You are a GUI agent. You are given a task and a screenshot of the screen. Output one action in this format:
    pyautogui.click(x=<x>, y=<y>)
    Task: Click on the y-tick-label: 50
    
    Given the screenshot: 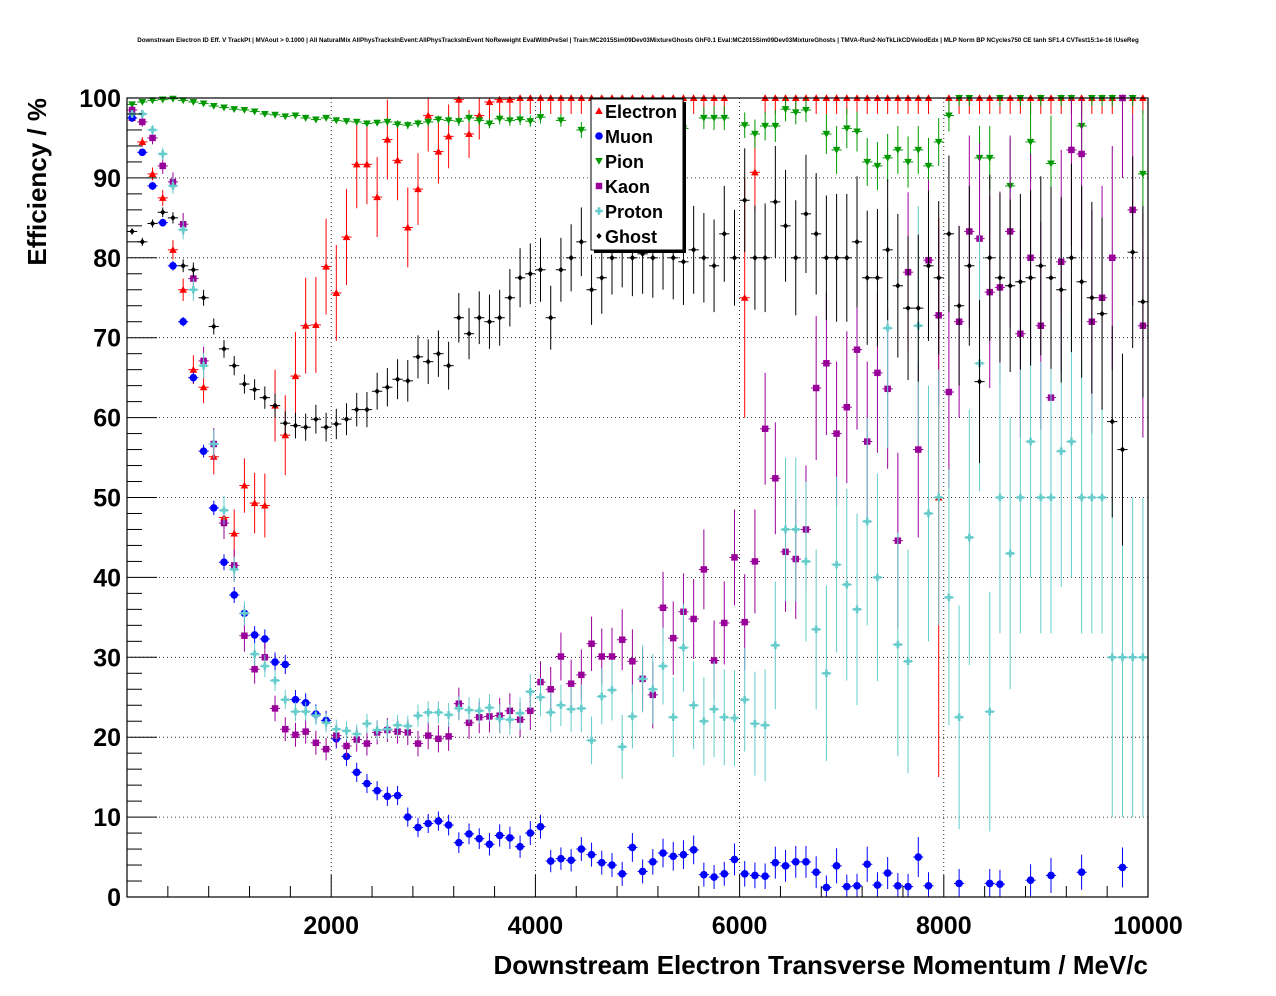 What is the action you would take?
    pyautogui.click(x=107, y=499)
    